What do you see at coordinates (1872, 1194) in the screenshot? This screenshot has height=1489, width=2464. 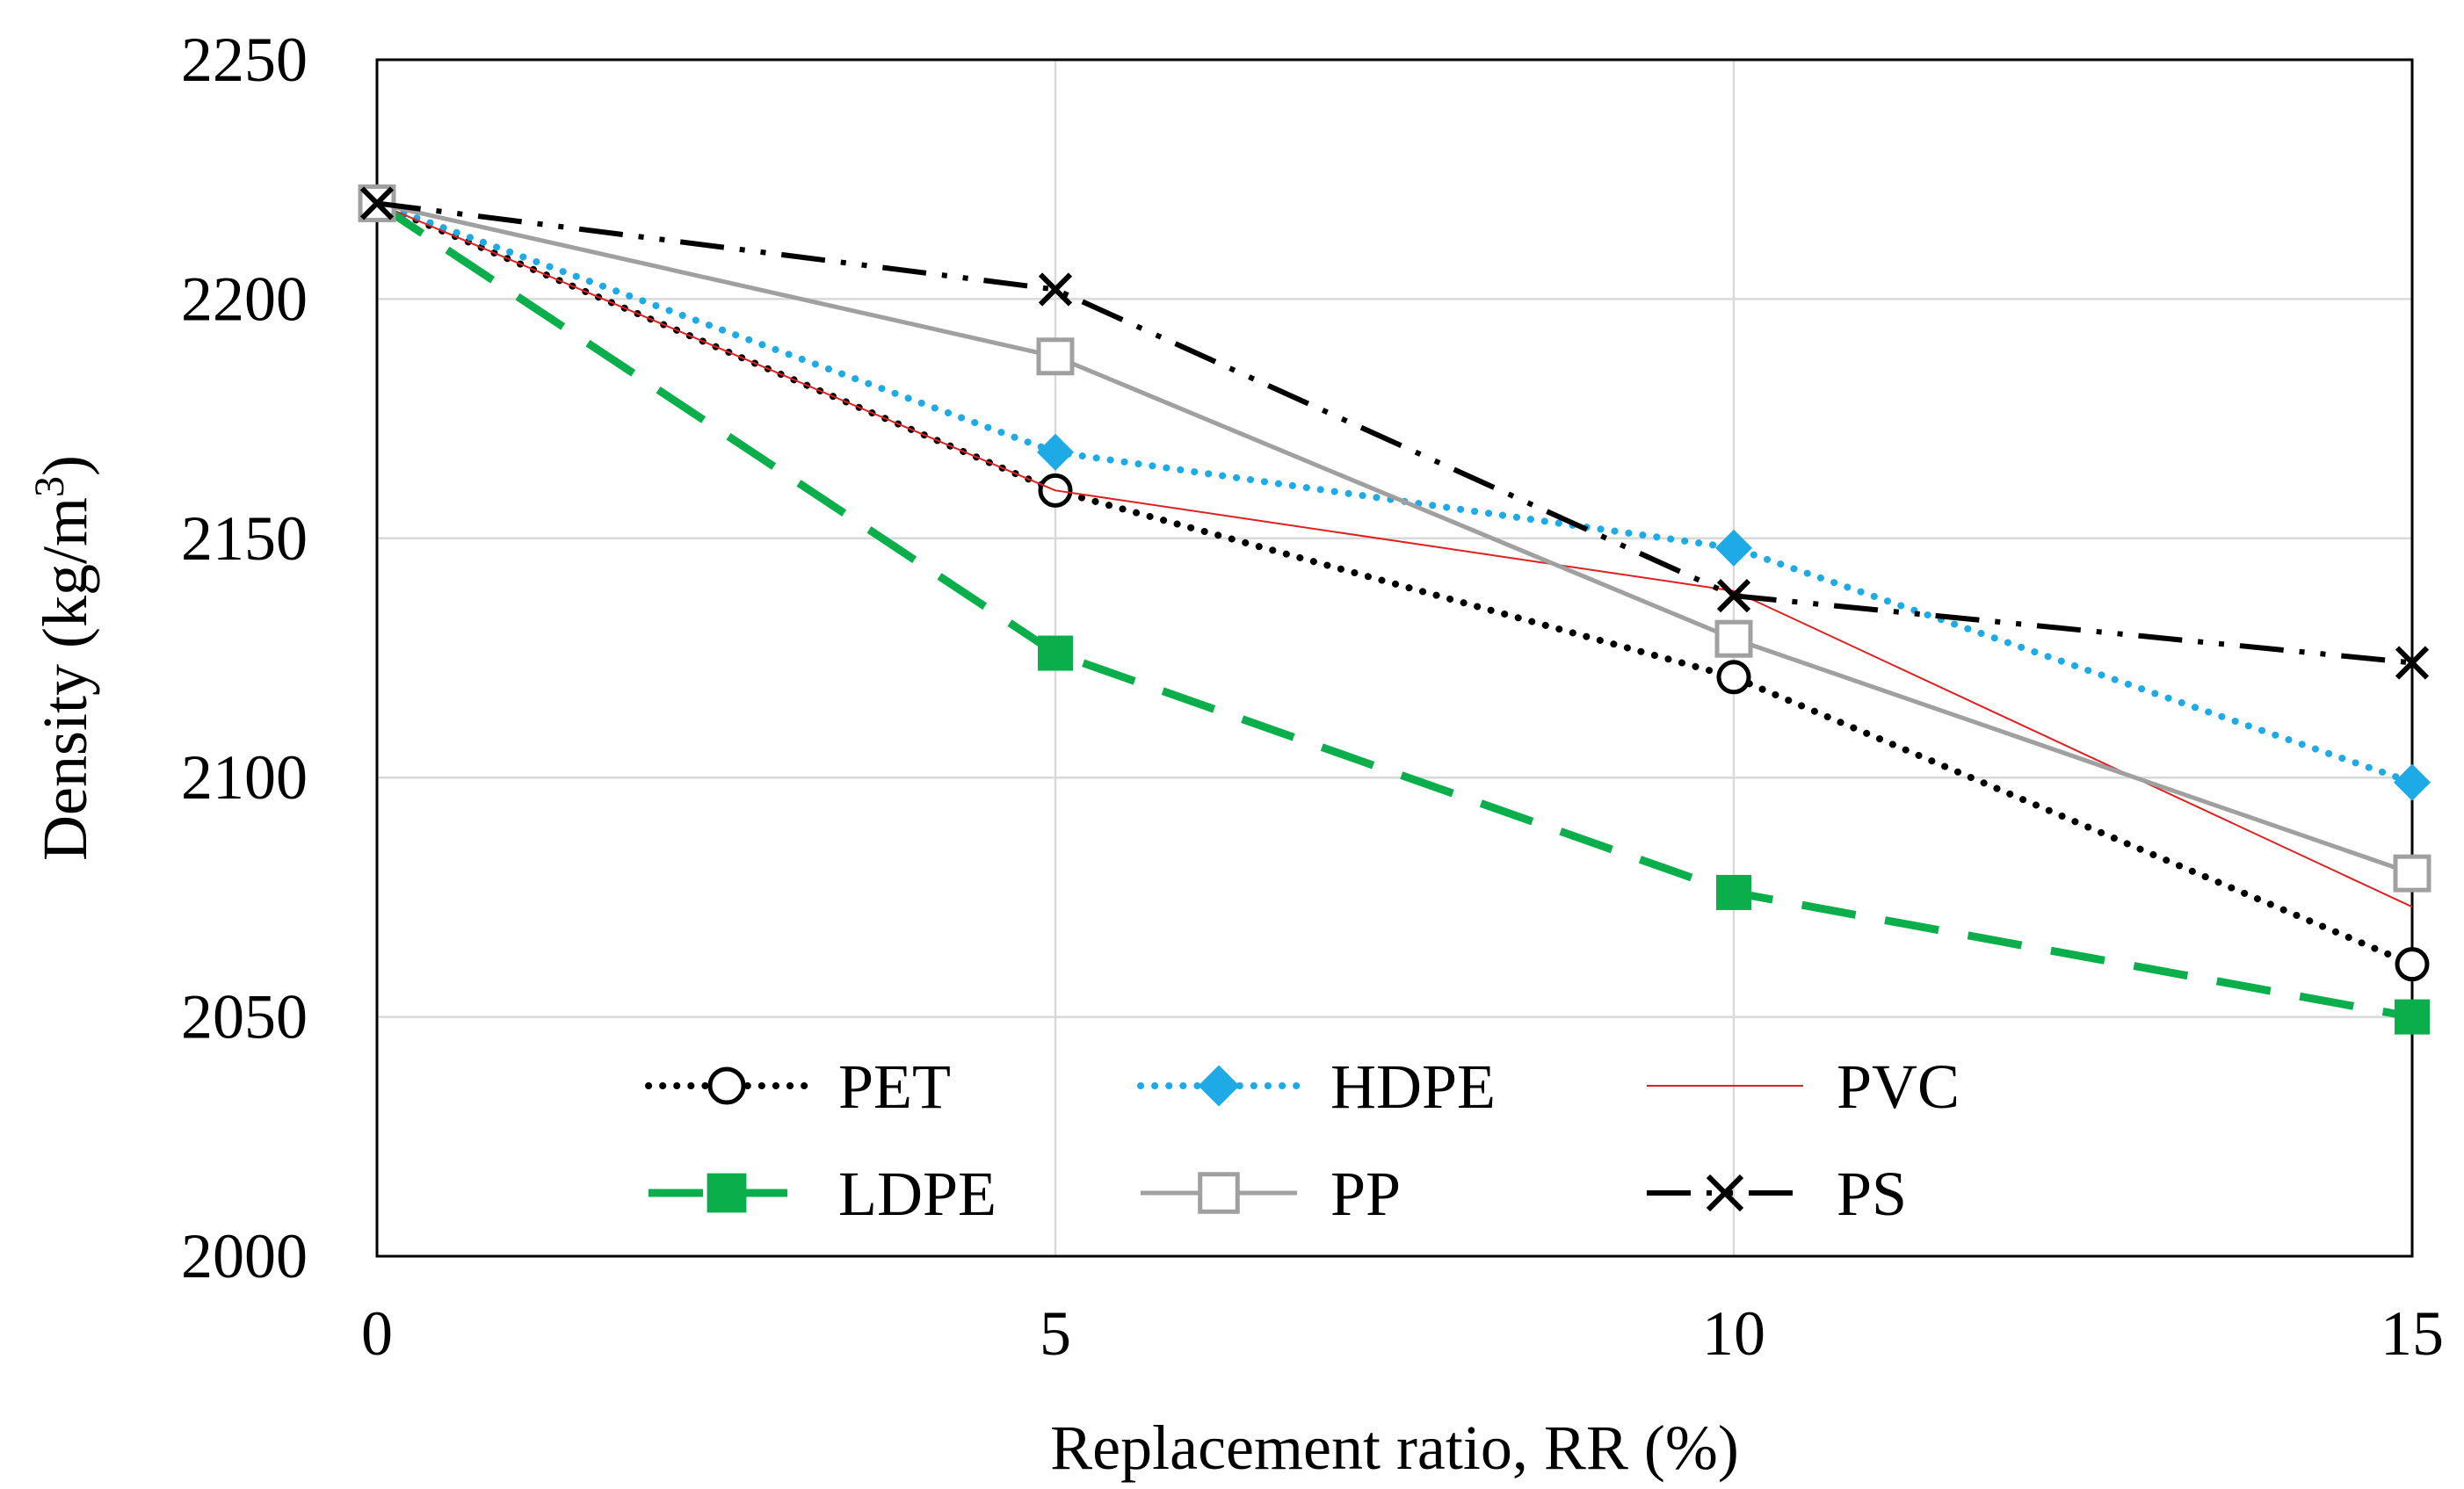 I see `legend-label-ps: PS` at bounding box center [1872, 1194].